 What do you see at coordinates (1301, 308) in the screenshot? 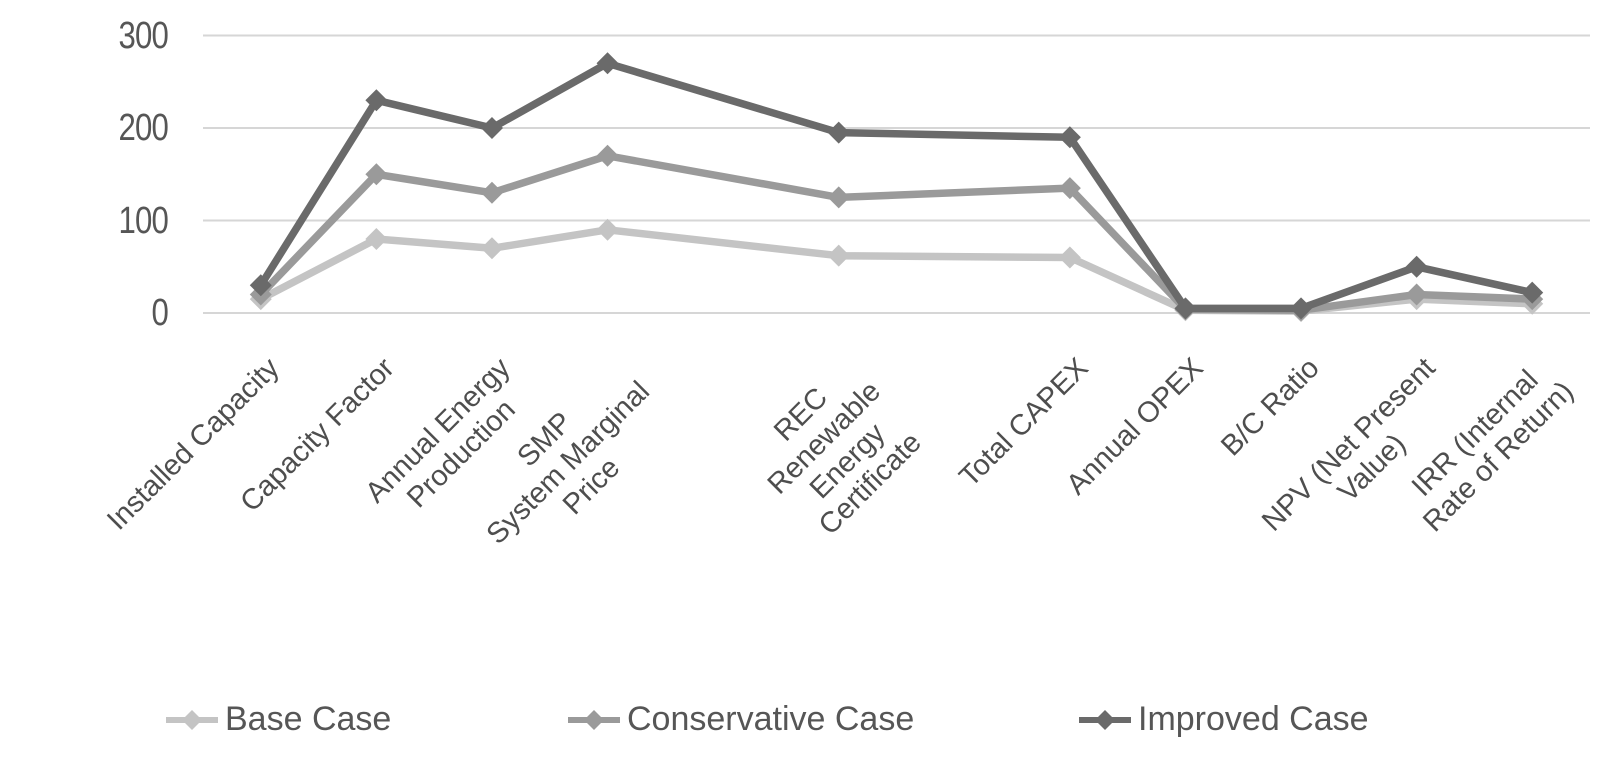
I see `data-point-improved-case-b-c-ratio` at bounding box center [1301, 308].